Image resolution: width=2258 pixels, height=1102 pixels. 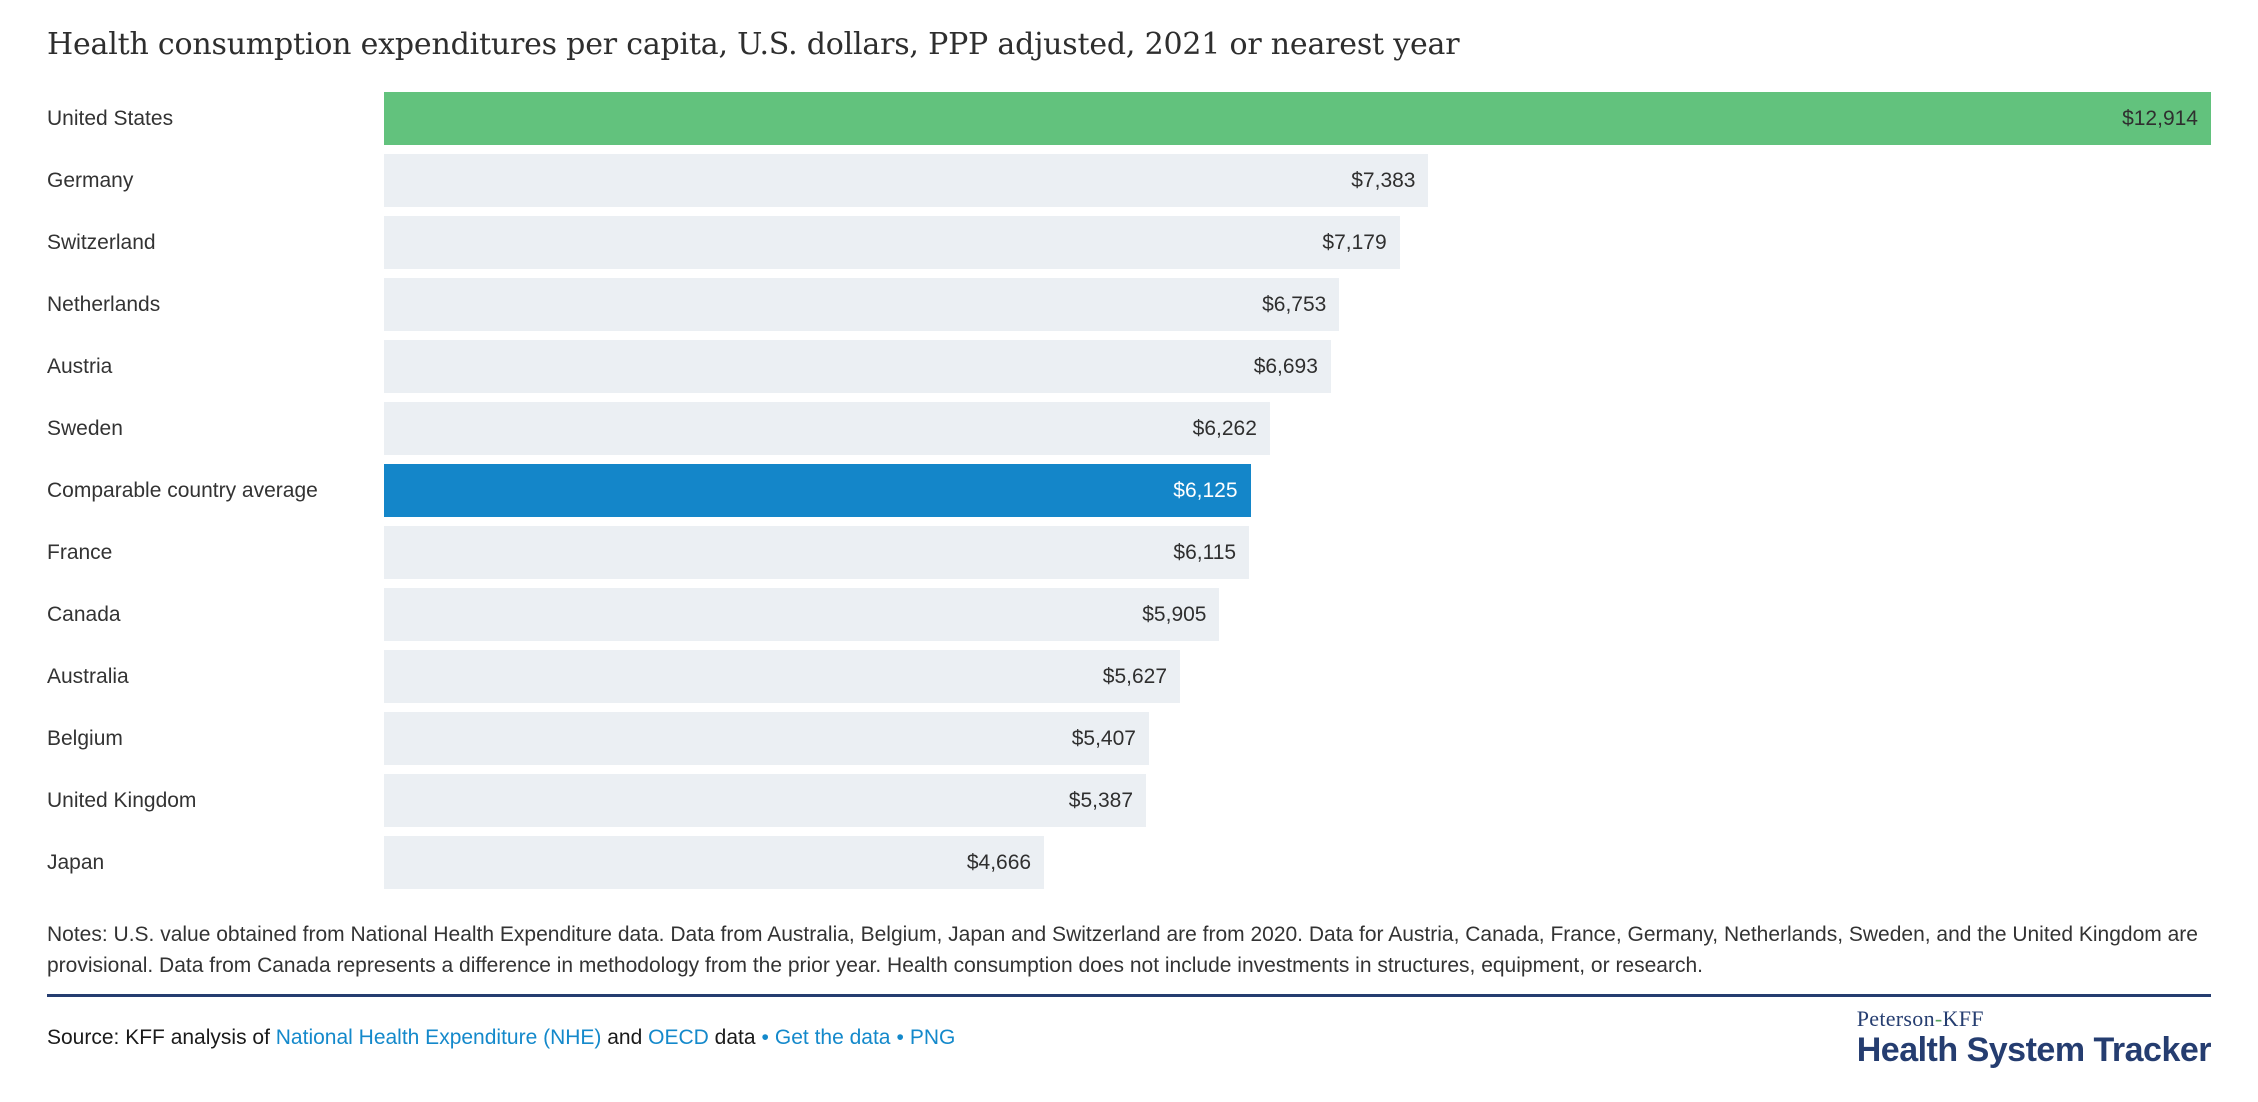 I want to click on source-link: Get the data, so click(x=832, y=1037).